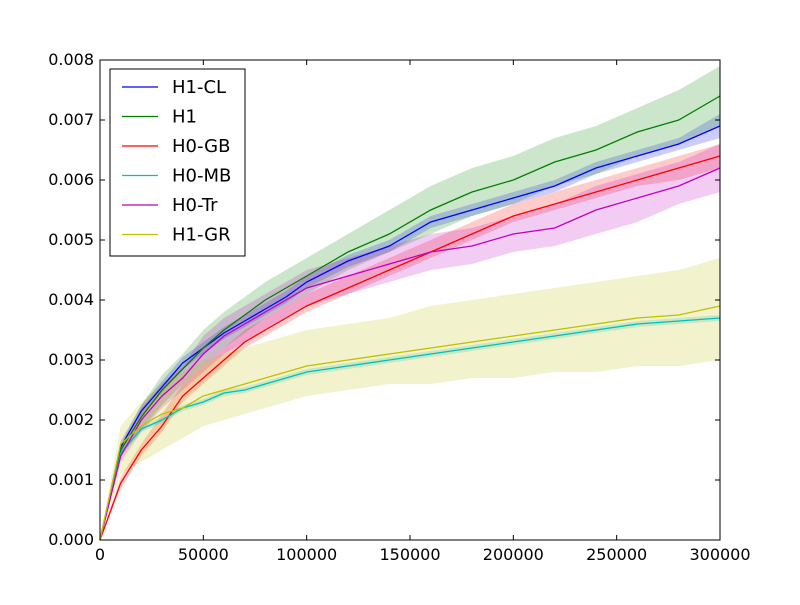 The height and width of the screenshot is (605, 800). What do you see at coordinates (195, 205) in the screenshot?
I see `legend-label-h0-tr: H0-Tr` at bounding box center [195, 205].